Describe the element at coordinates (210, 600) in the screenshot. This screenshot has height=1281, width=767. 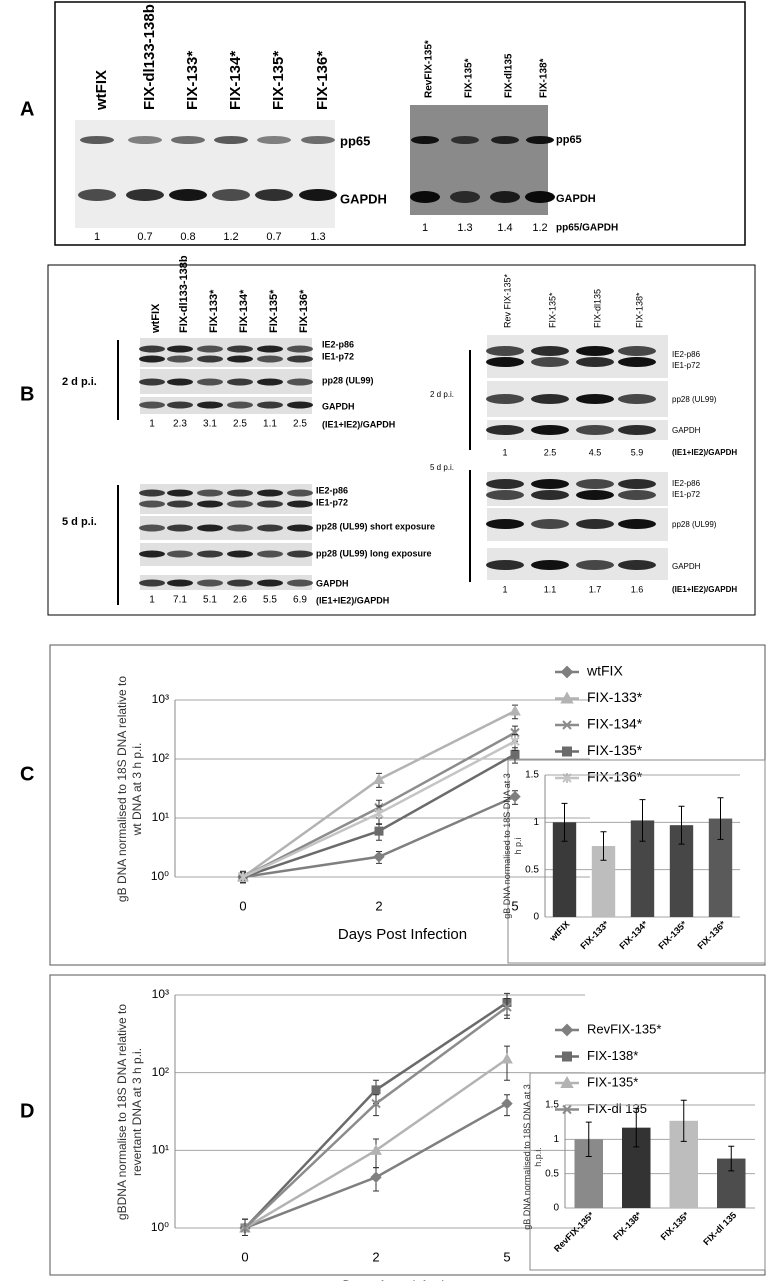
I see `ratio: 5.1` at that location.